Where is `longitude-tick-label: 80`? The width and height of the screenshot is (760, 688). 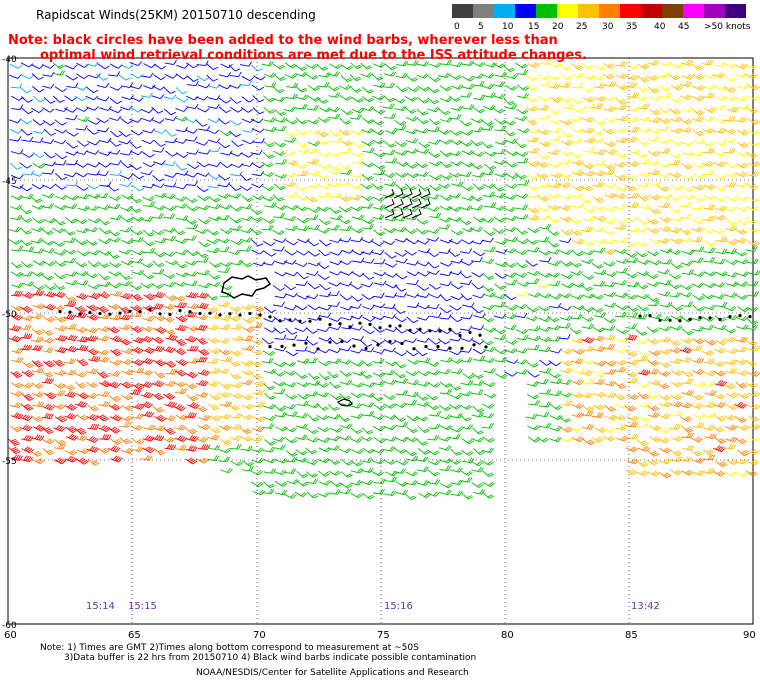
longitude-tick-label: 80 is located at coordinates (507, 635).